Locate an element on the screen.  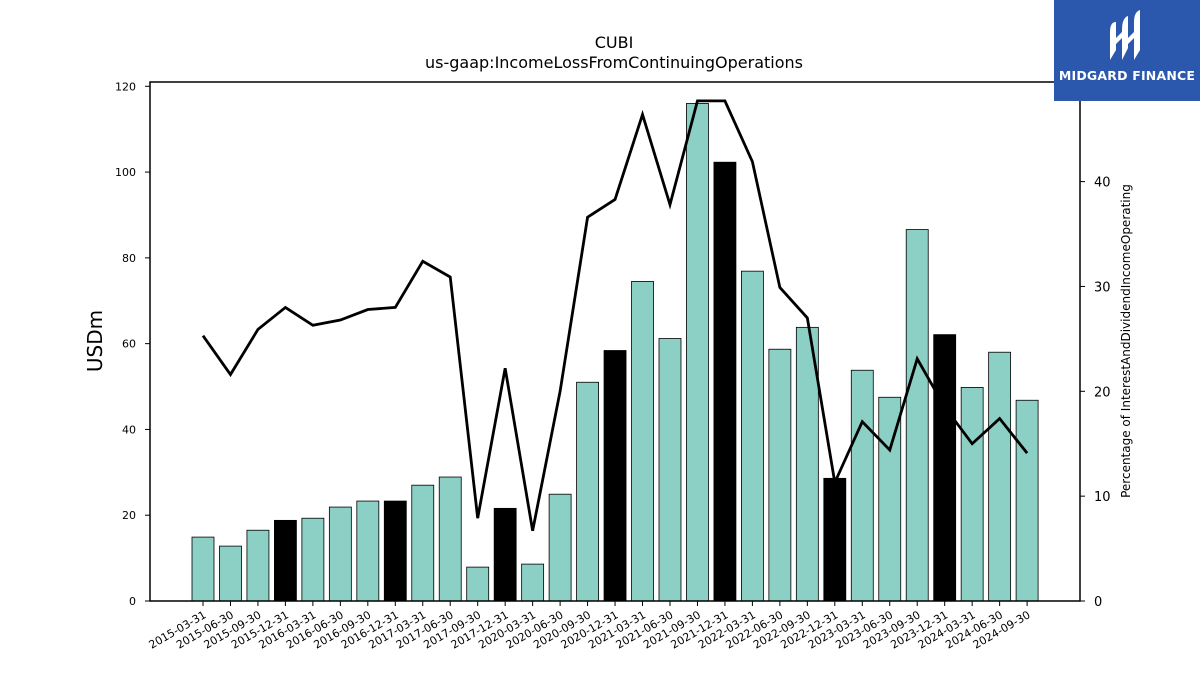
y-tick-label: 80 is located at coordinates (129, 258).